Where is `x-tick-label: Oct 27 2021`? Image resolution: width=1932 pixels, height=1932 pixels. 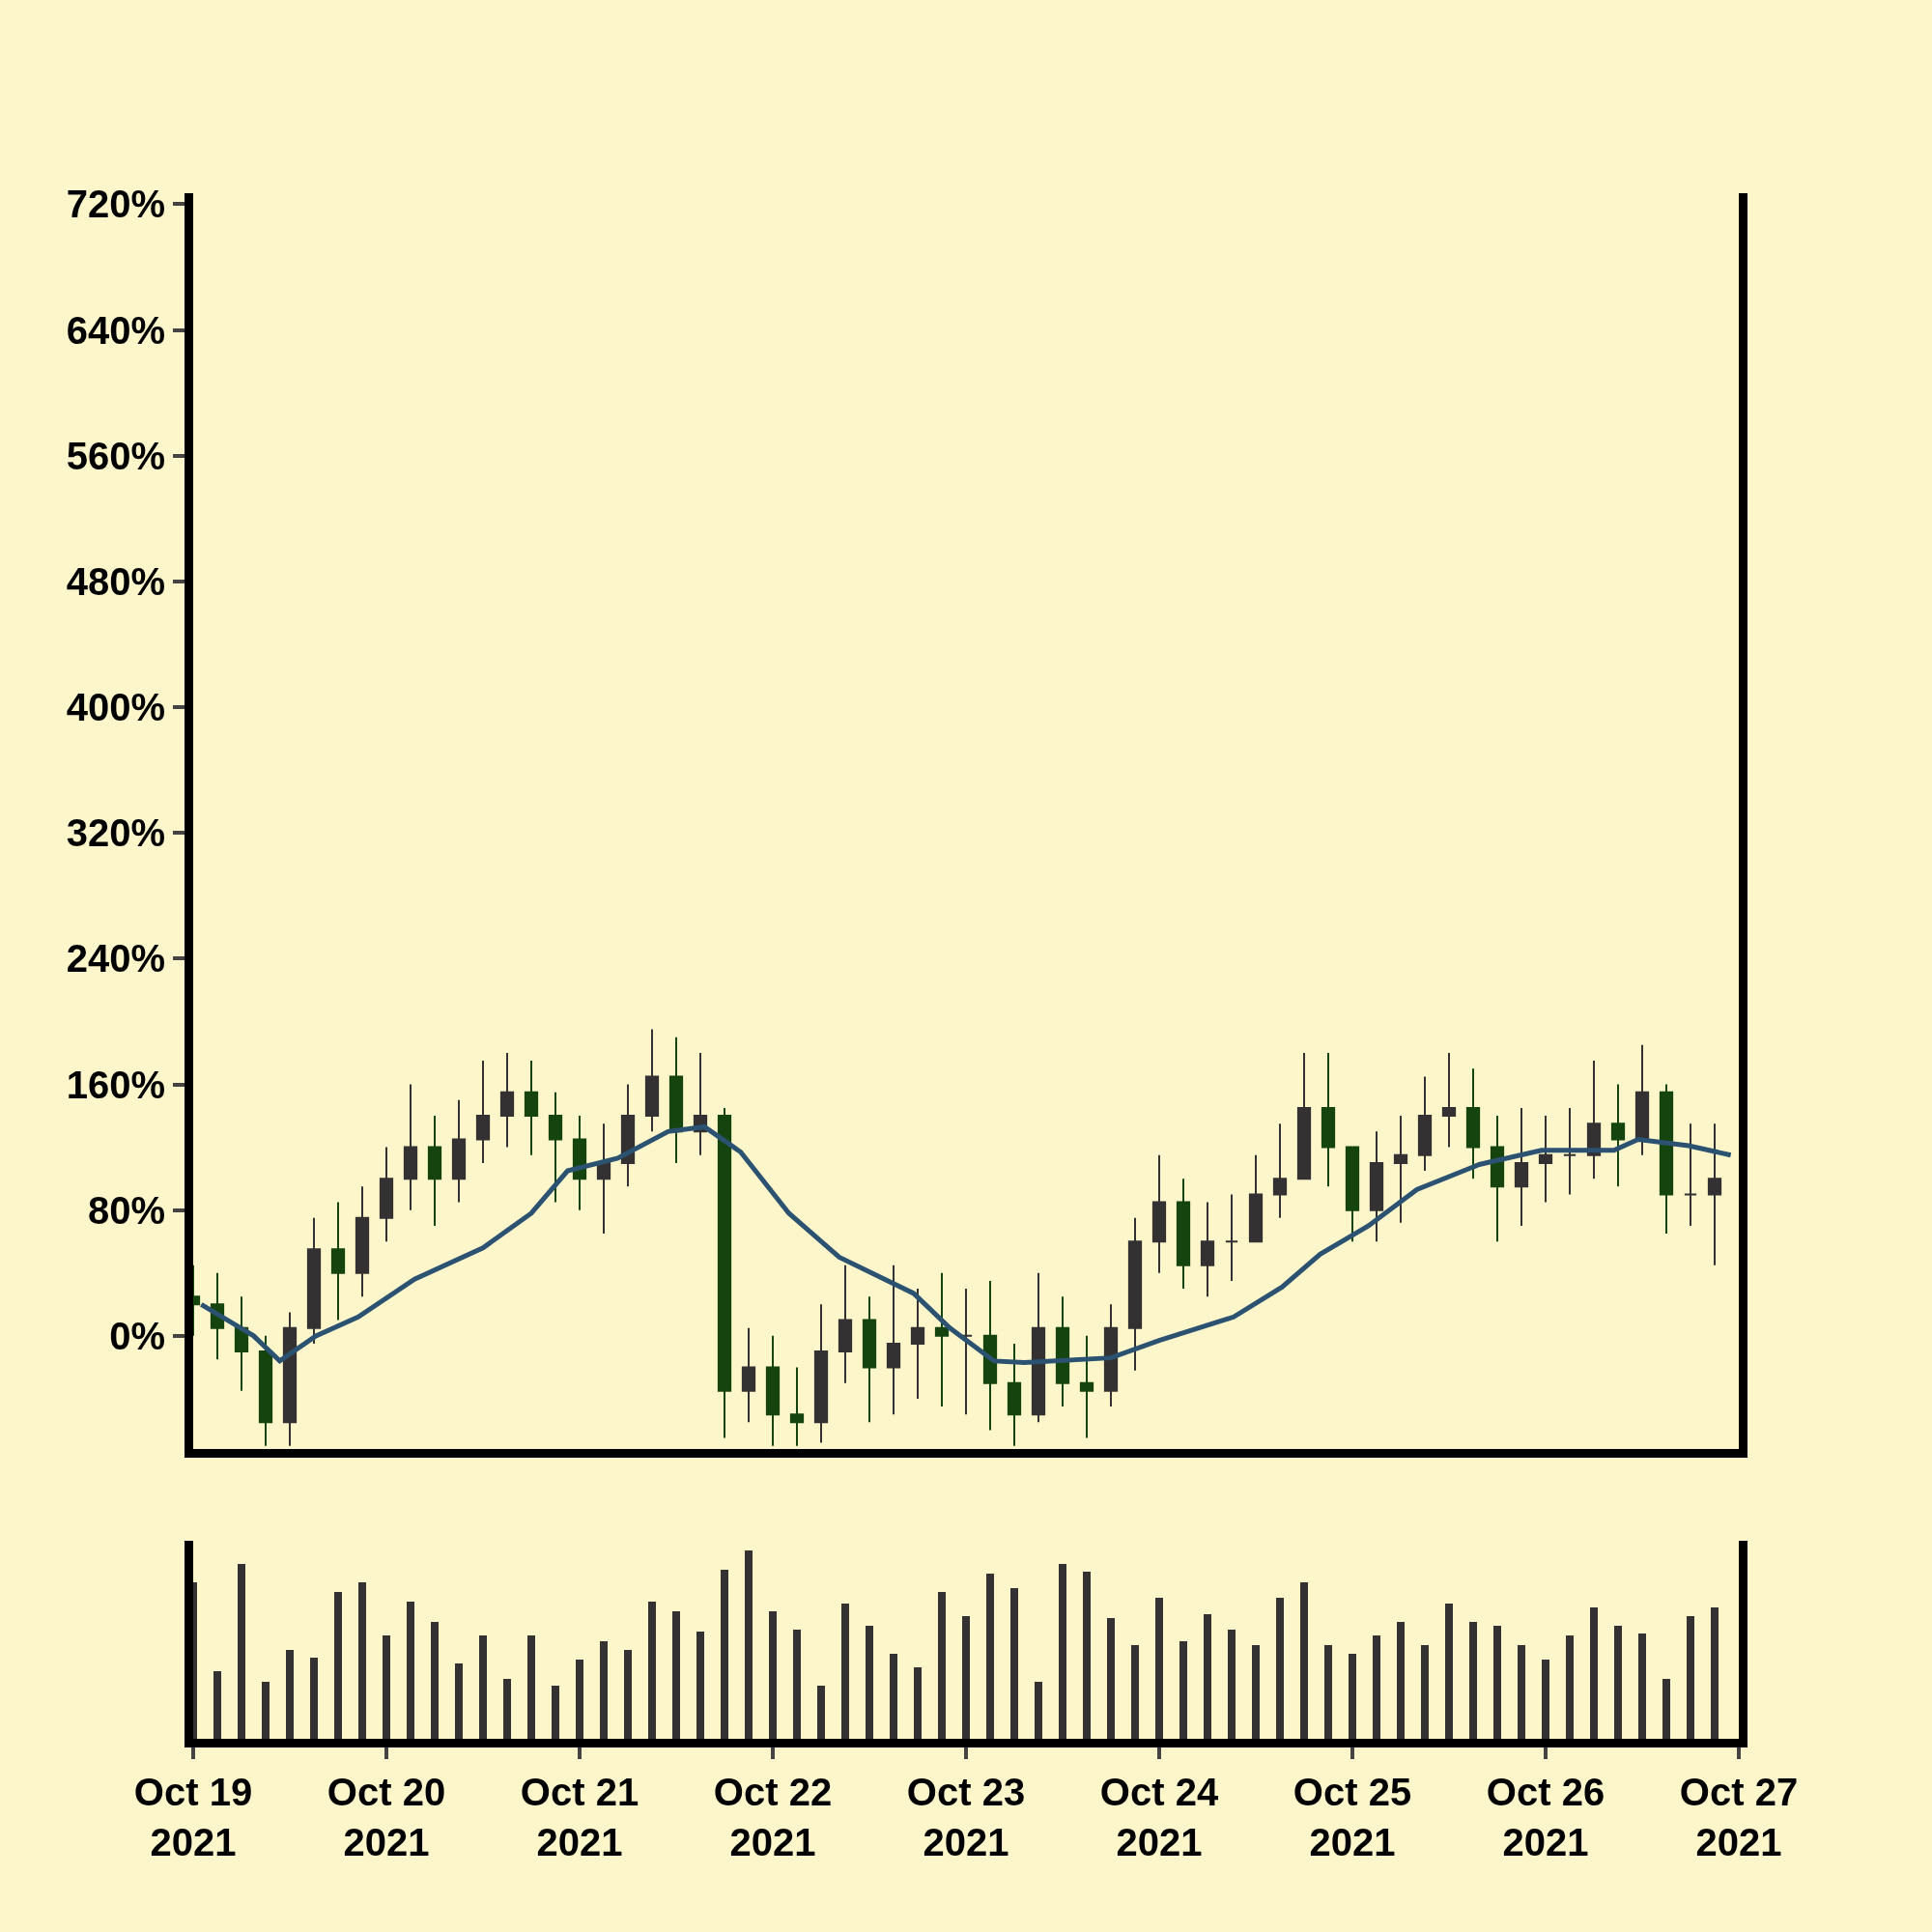
x-tick-label: Oct 27 2021 is located at coordinates (1739, 1817).